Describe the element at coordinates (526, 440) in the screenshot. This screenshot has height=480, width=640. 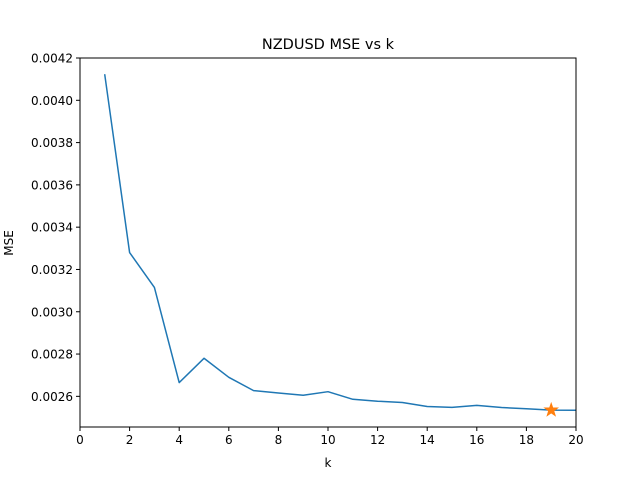
I see `x-tick-label: 18` at that location.